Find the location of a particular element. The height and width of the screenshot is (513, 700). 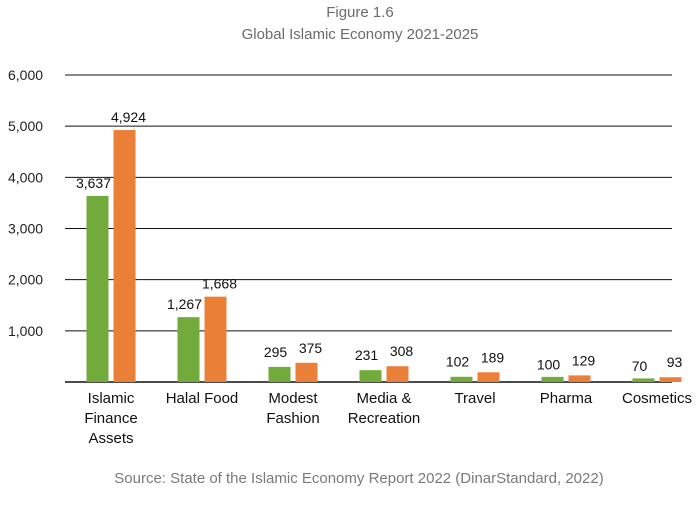

x-tick-label: Media & is located at coordinates (383, 398).